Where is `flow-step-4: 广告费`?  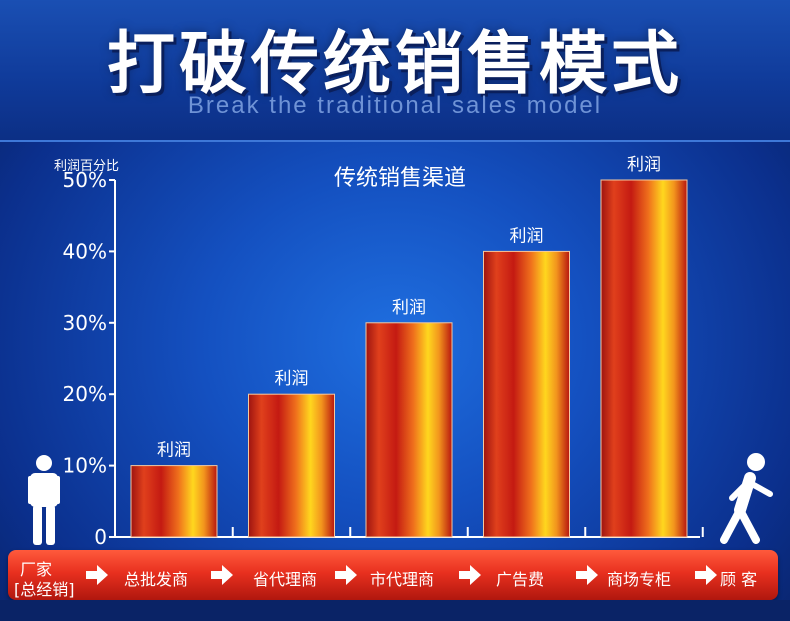
flow-step-4: 广告费 is located at coordinates (520, 579).